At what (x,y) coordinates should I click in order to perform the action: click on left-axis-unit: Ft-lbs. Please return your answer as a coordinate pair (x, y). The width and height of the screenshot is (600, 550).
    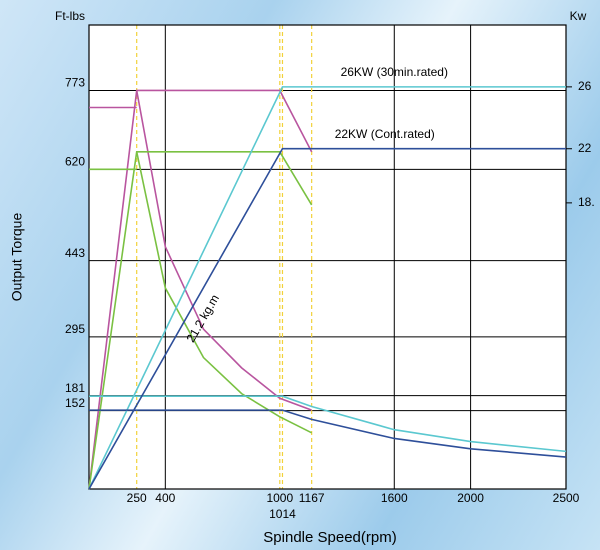
    Looking at the image, I should click on (70, 16).